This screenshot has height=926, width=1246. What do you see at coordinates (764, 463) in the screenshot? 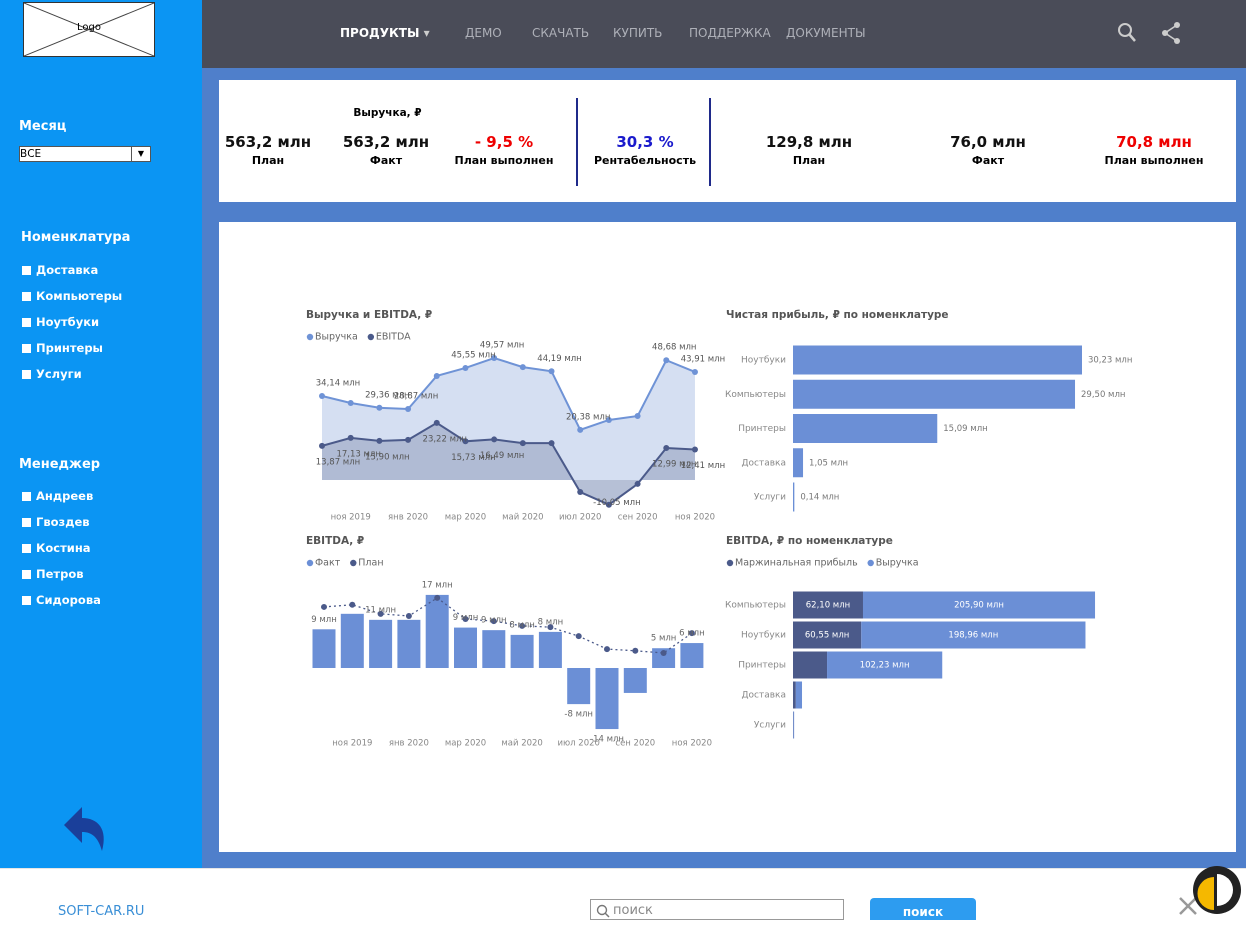
I see `y-tick-label: Доставка` at bounding box center [764, 463].